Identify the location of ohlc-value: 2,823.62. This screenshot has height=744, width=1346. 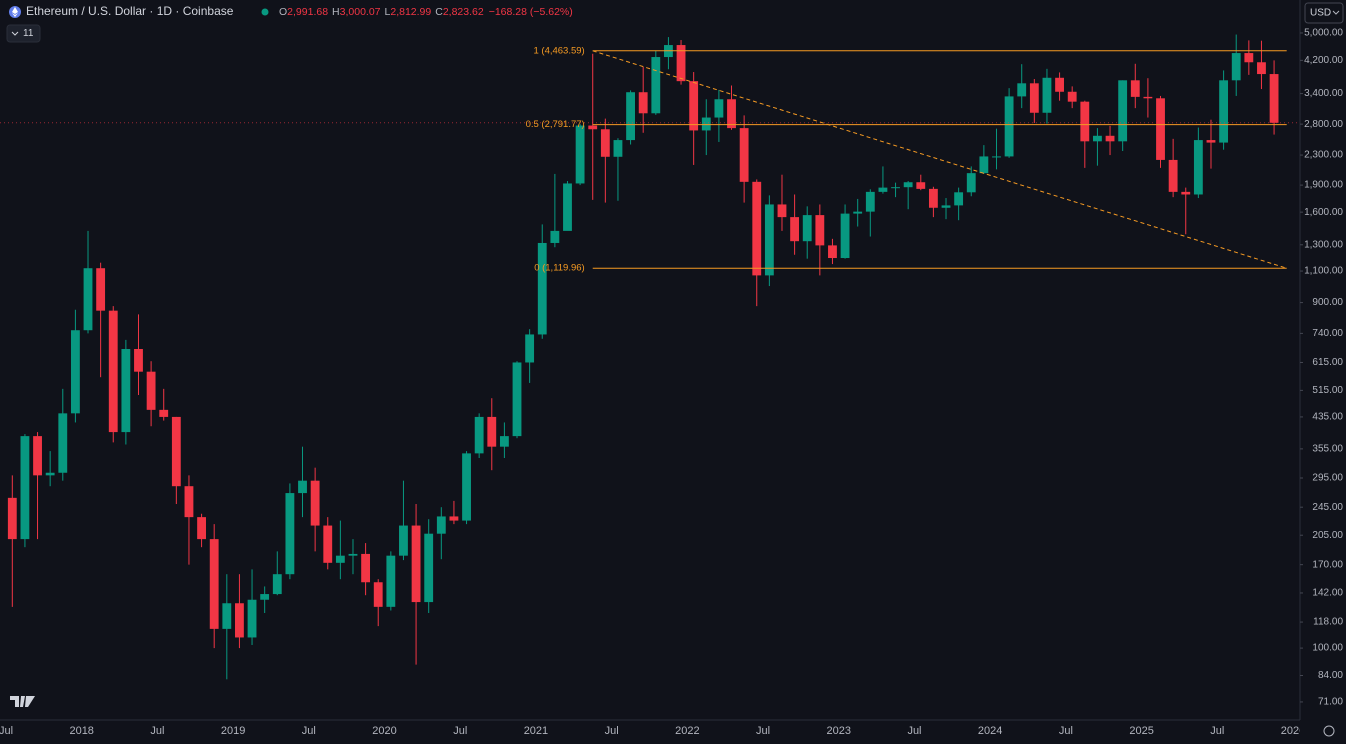
(463, 12).